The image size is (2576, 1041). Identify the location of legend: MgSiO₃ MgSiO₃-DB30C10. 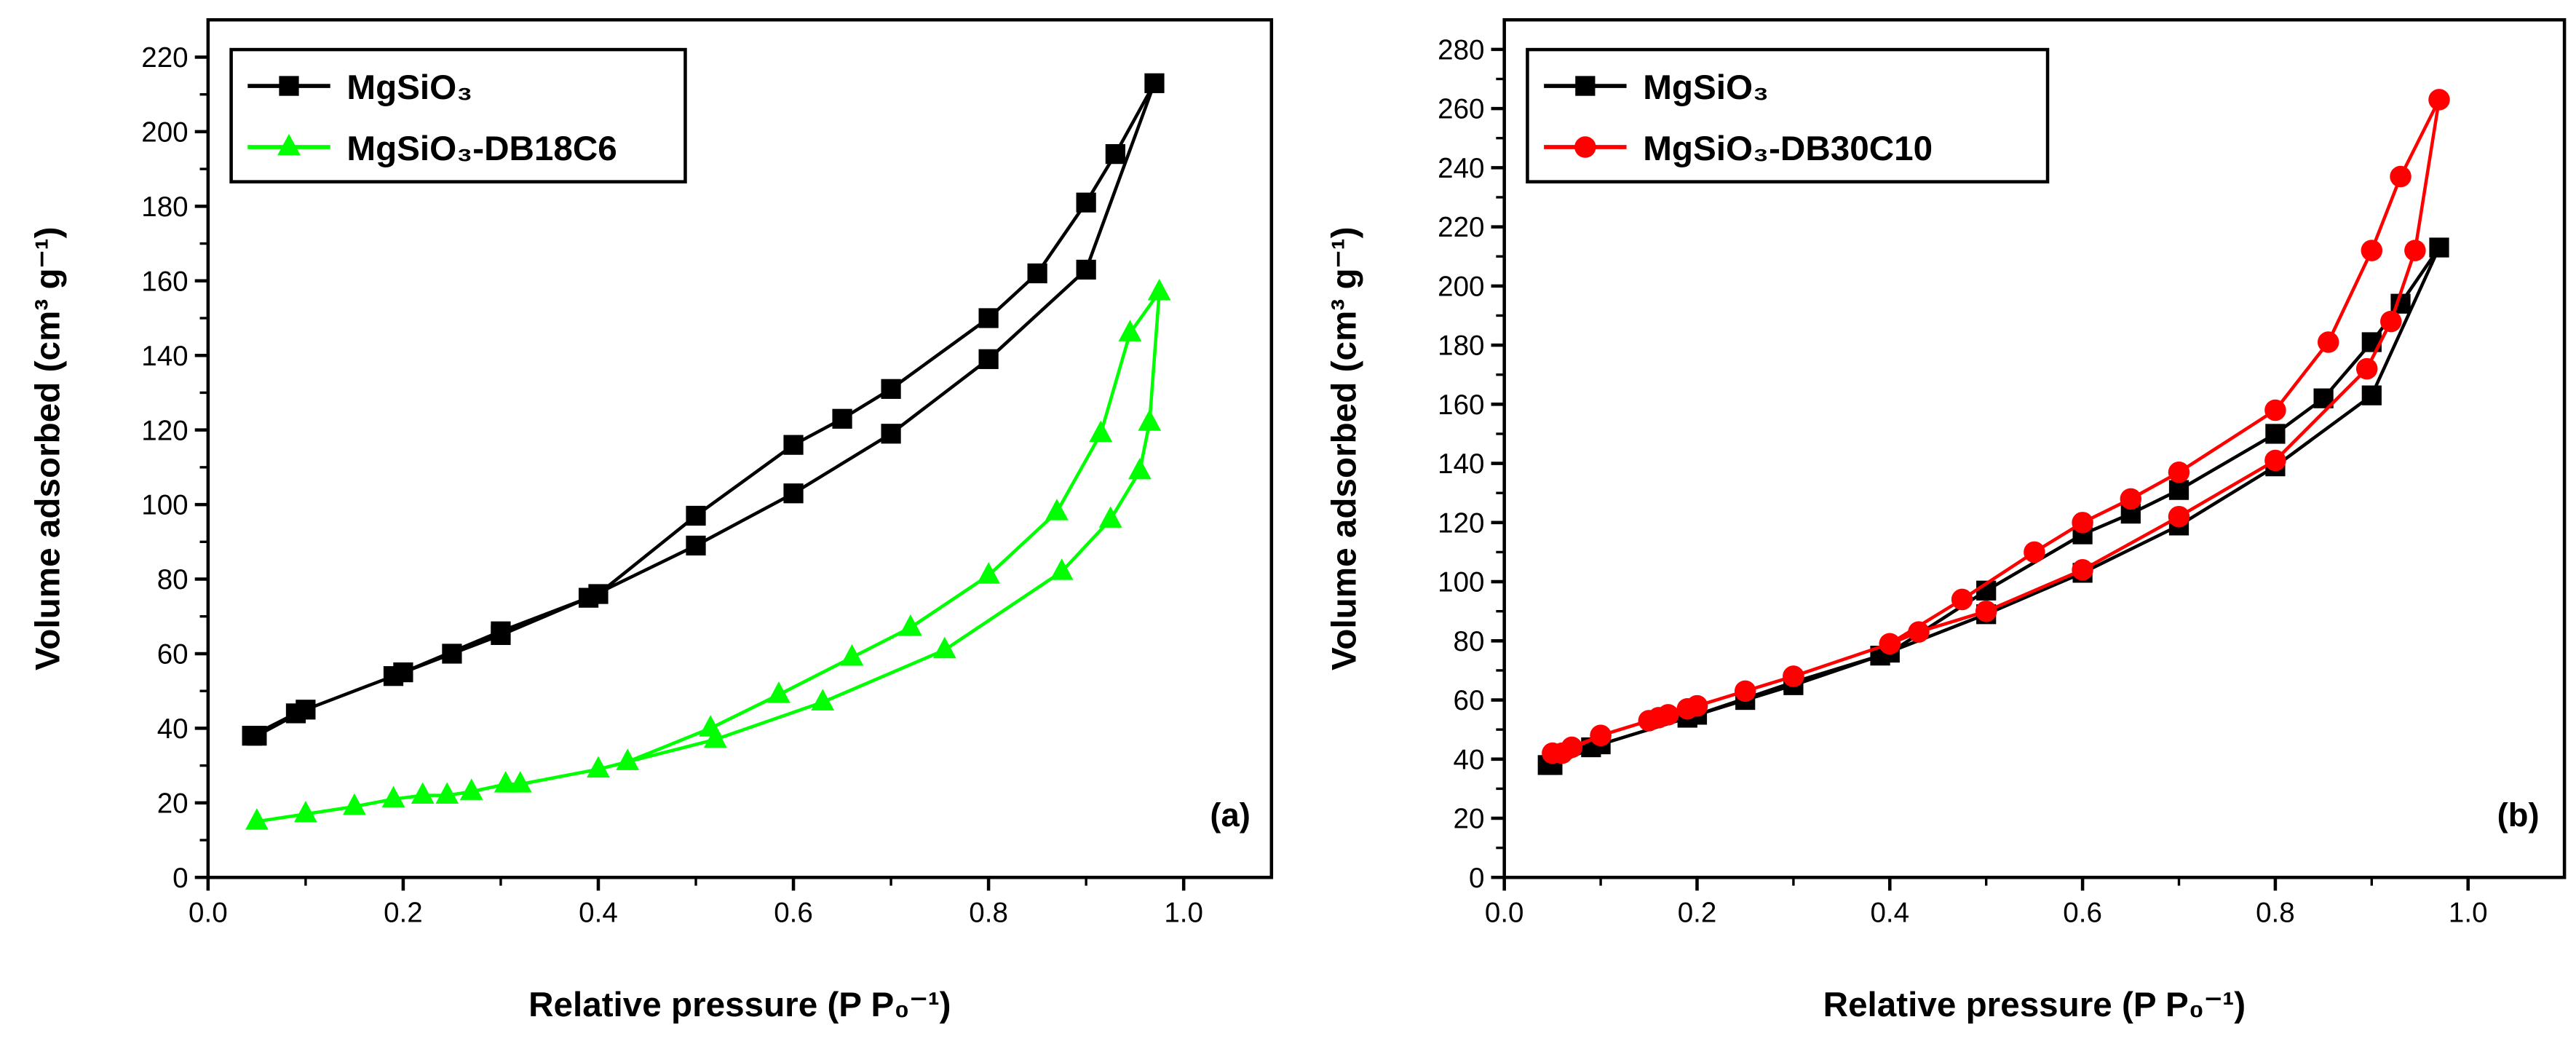
(1788, 115).